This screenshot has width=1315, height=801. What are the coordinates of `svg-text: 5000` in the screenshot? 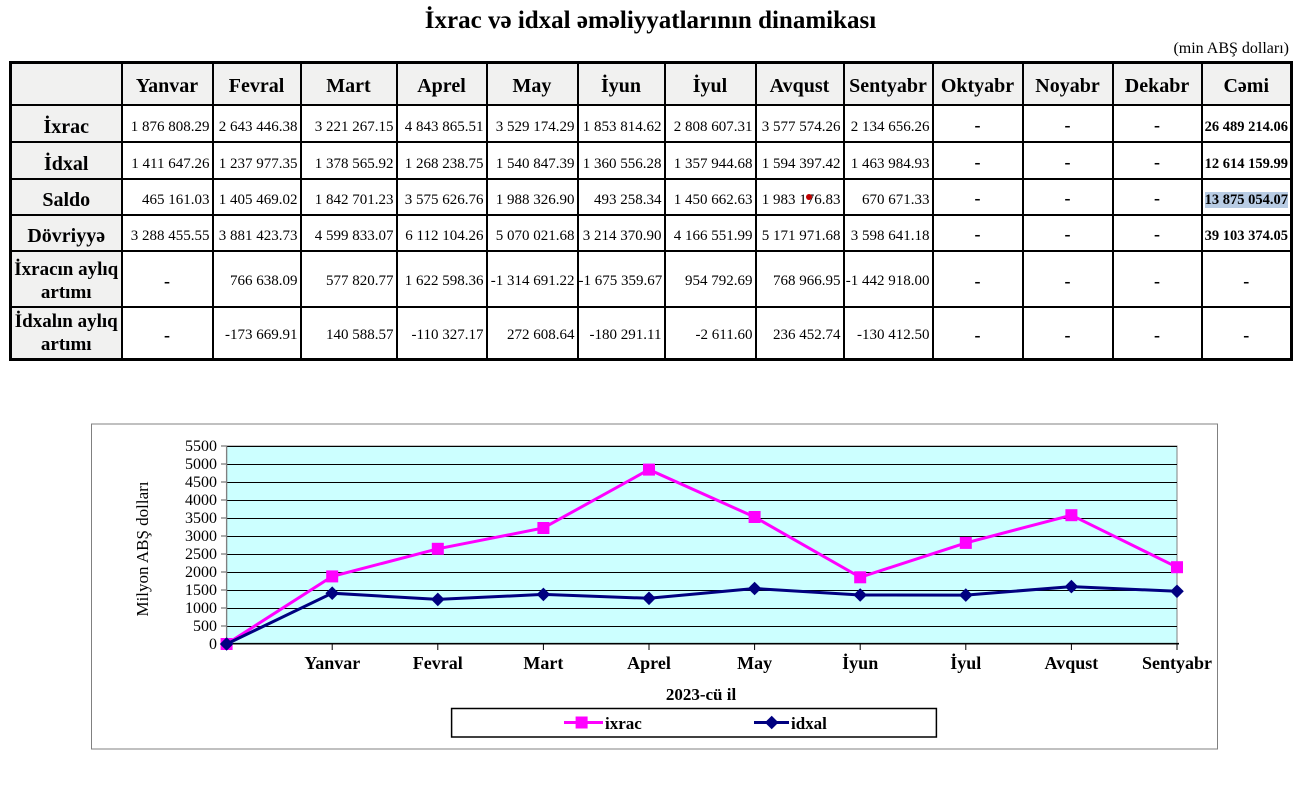 It's located at (201, 464).